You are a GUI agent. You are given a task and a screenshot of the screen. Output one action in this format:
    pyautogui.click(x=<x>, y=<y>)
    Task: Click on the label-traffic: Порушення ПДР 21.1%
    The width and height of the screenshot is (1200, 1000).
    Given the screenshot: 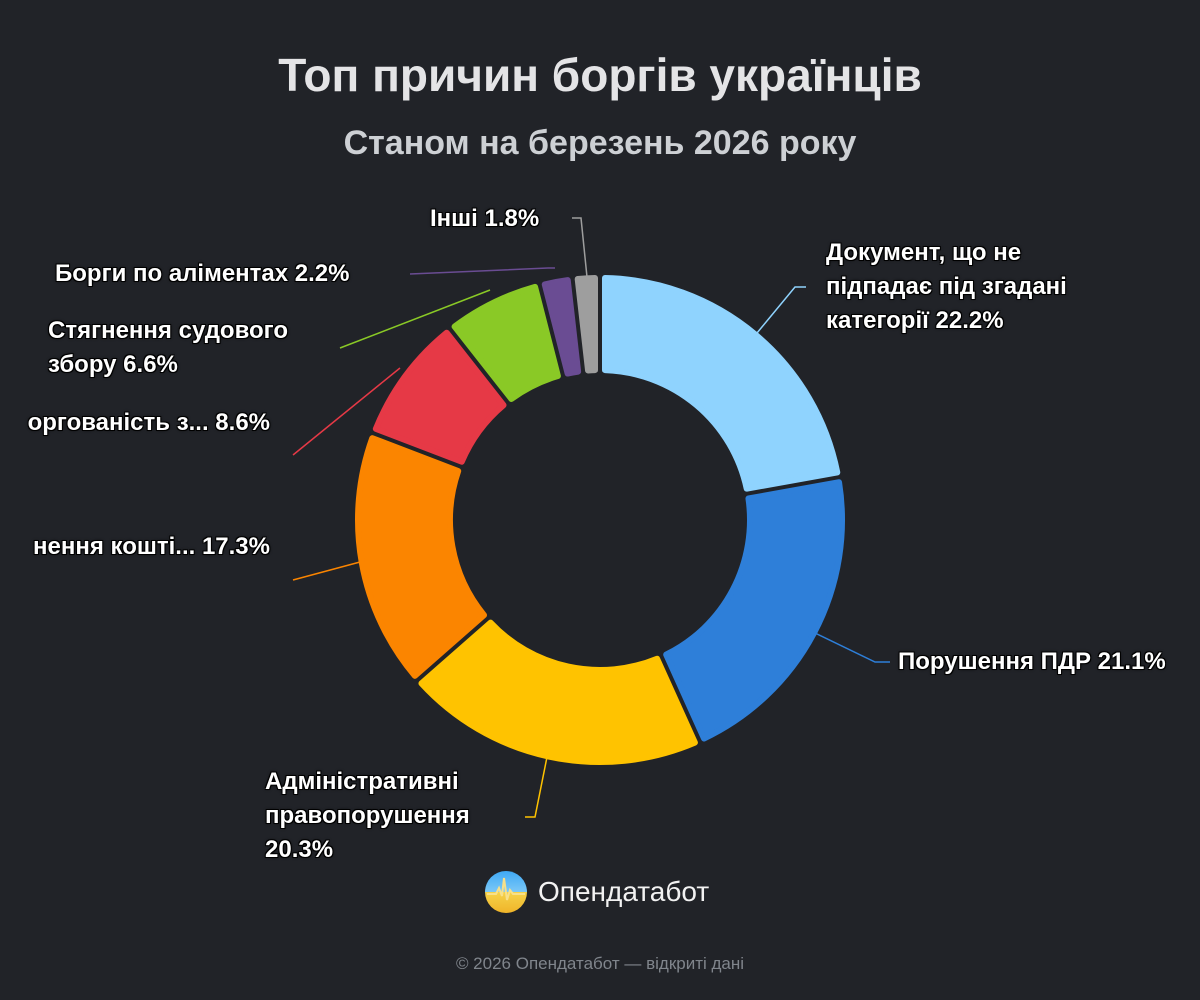 What is the action you would take?
    pyautogui.click(x=1032, y=662)
    